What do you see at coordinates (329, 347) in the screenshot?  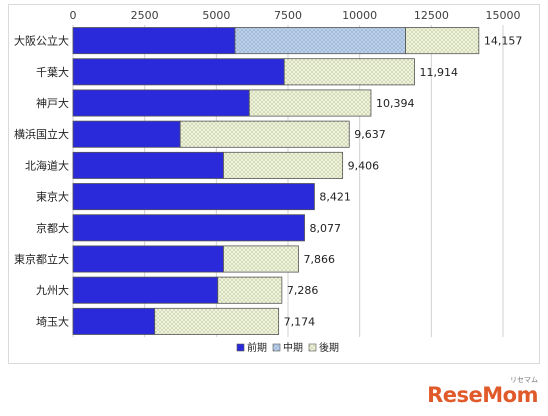 I see `legend-label: 後期` at bounding box center [329, 347].